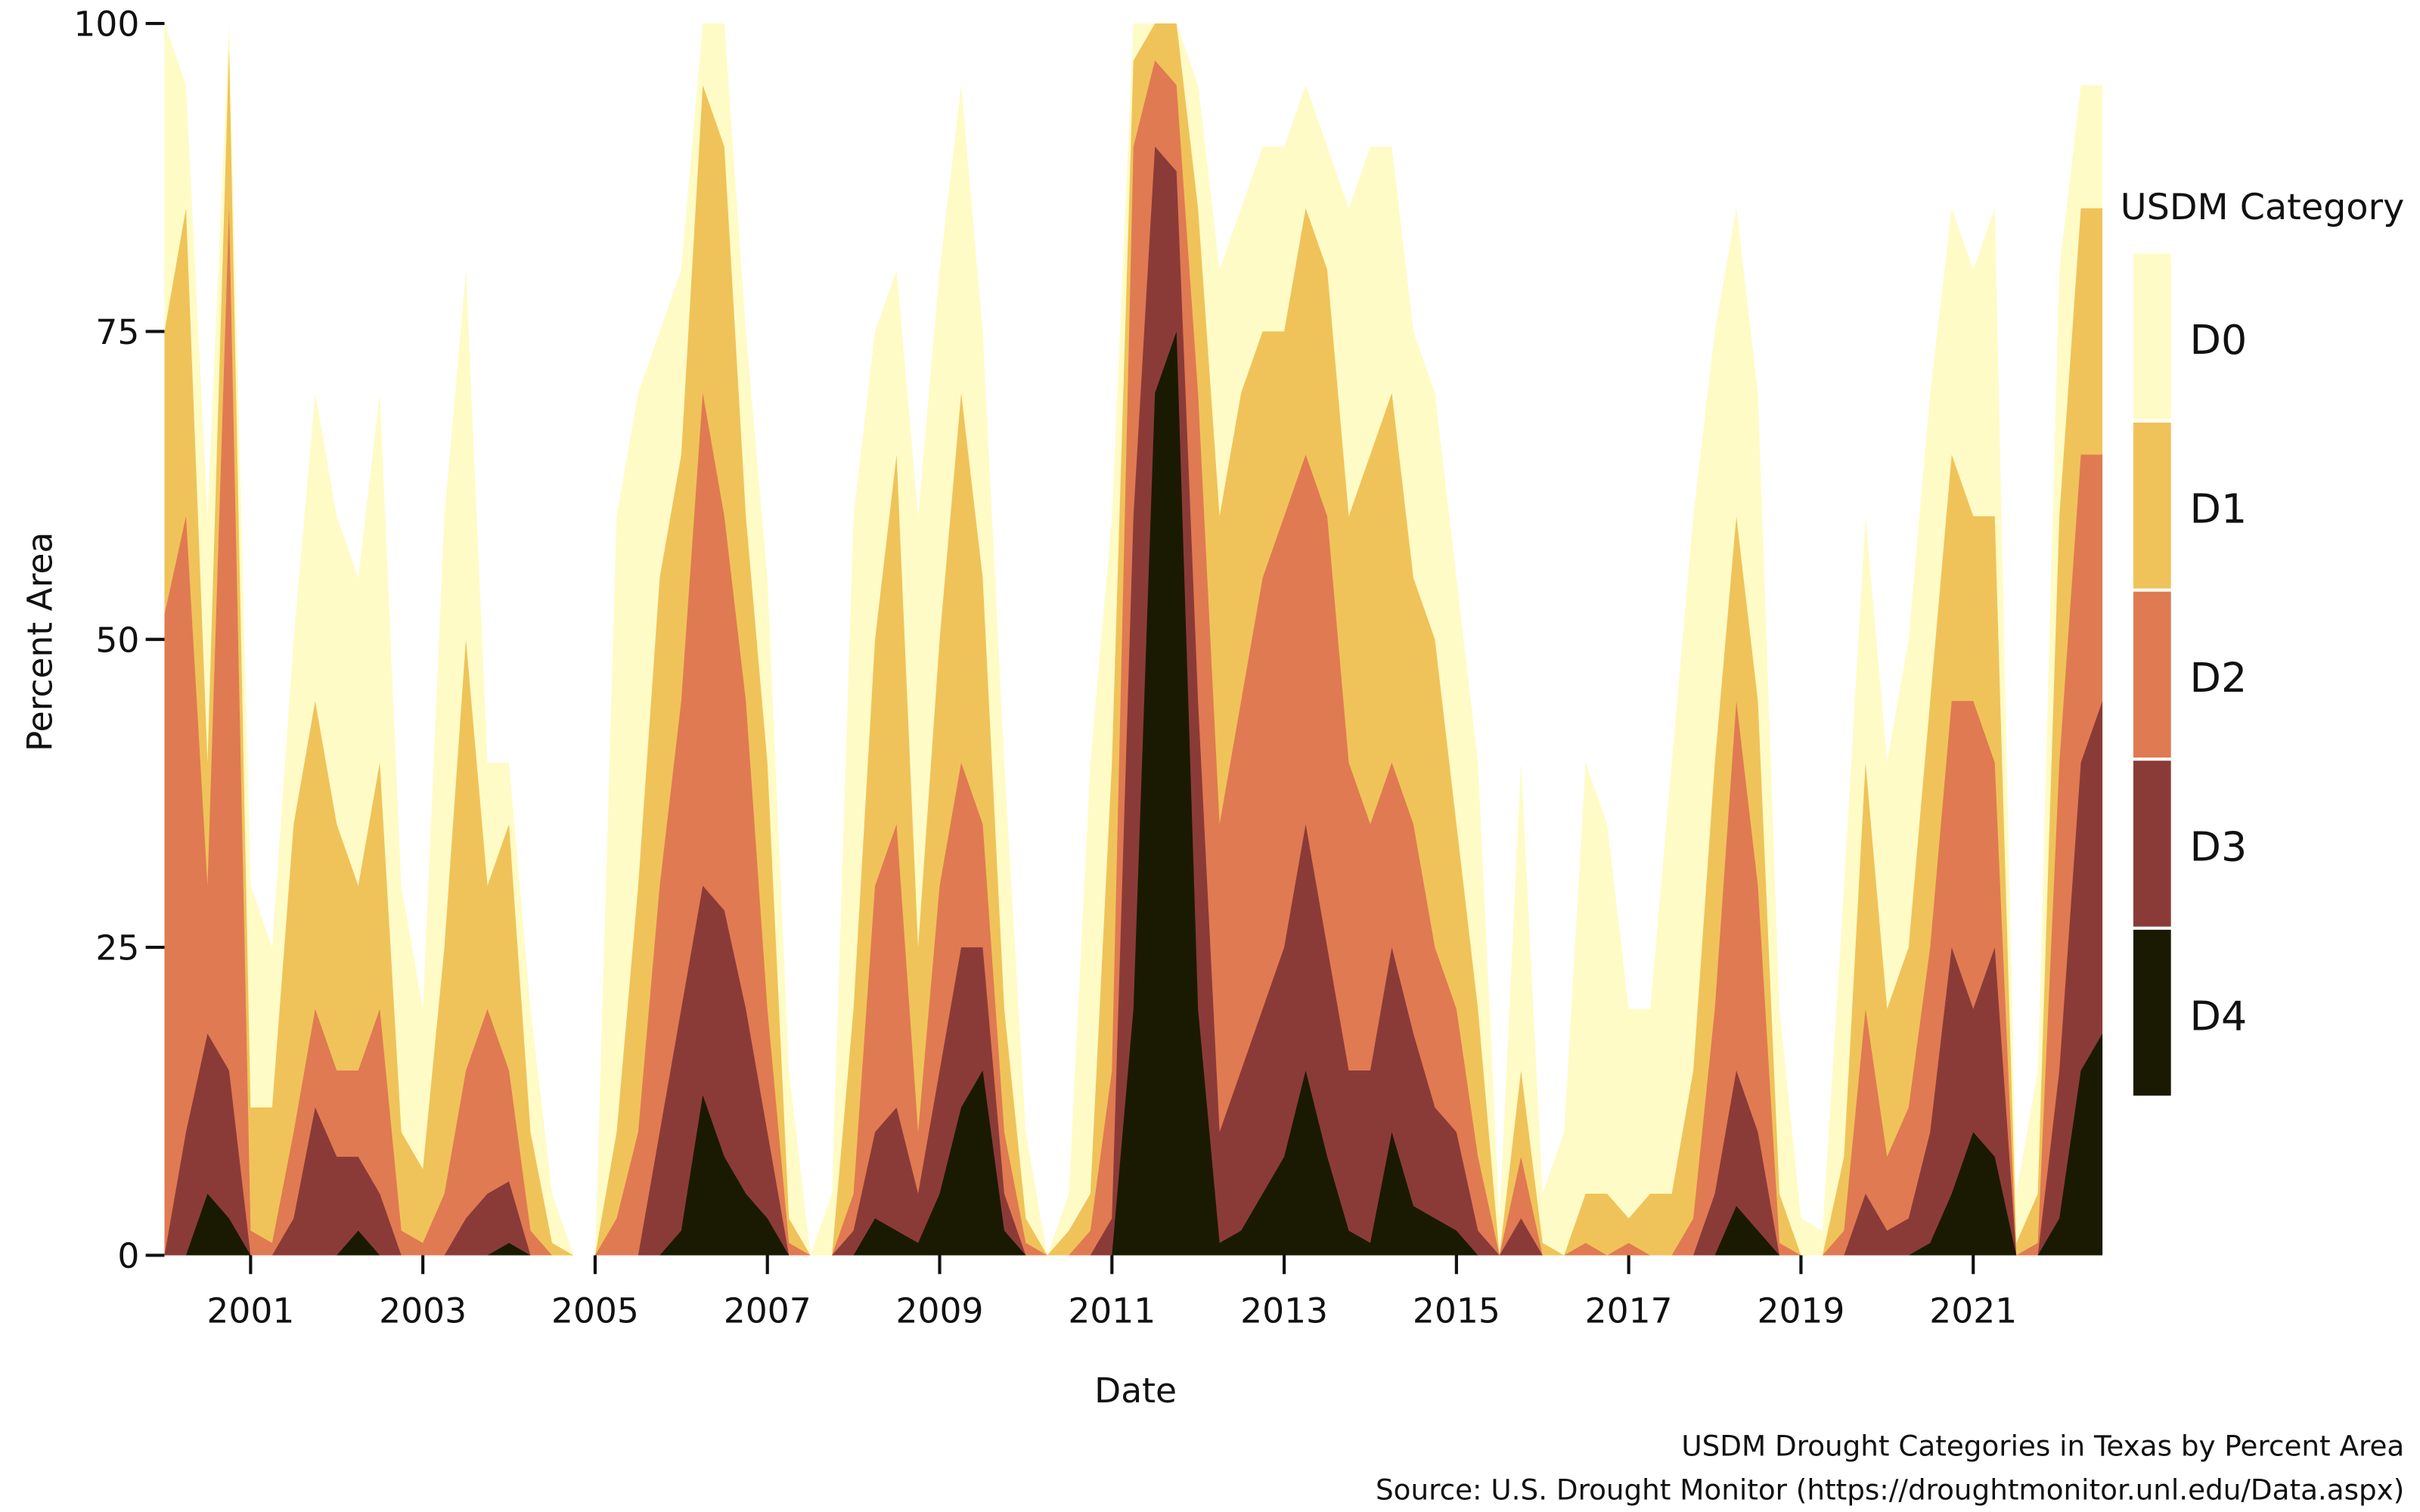 This screenshot has width=2420, height=1512. What do you see at coordinates (40, 642) in the screenshot?
I see `y-axis-label: Percent Area` at bounding box center [40, 642].